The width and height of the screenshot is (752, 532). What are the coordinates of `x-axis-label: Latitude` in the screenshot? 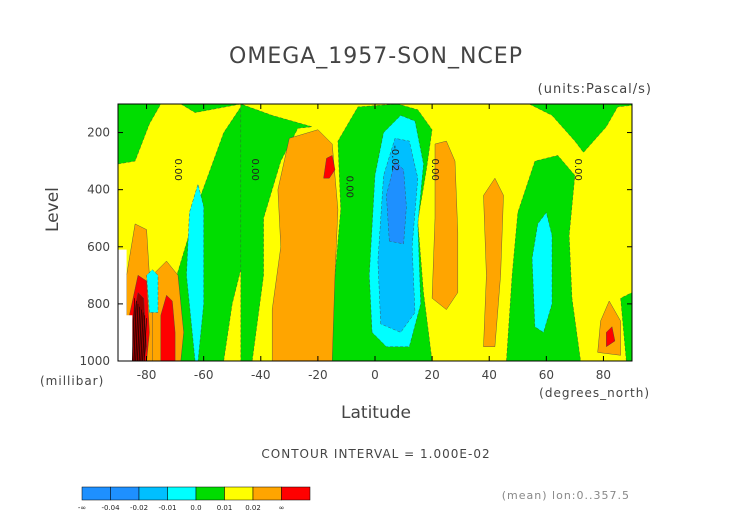 It's located at (376, 413).